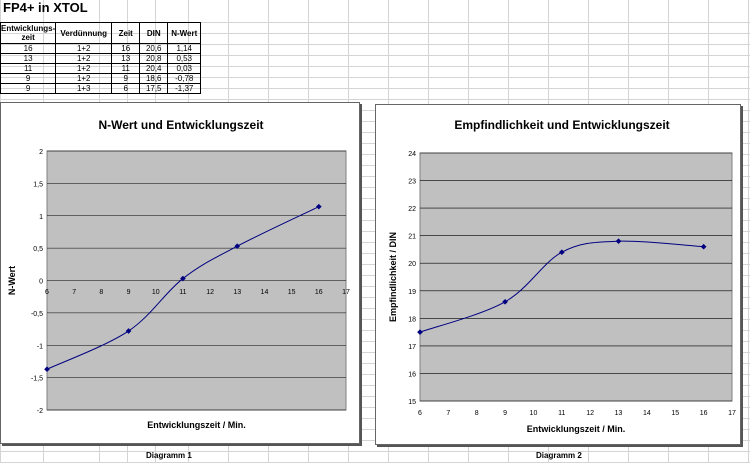 This screenshot has height=463, width=750. What do you see at coordinates (38, 249) in the screenshot?
I see `y-tick-label: 0,5` at bounding box center [38, 249].